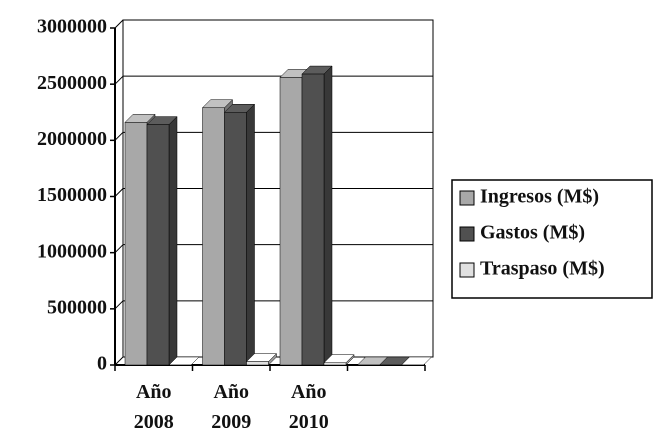 The width and height of the screenshot is (658, 443). Describe the element at coordinates (72, 83) in the screenshot. I see `y-tick-label: 2500000` at that location.